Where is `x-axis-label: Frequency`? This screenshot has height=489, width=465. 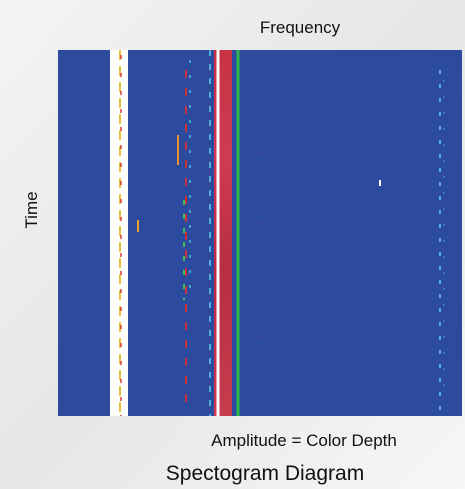
x-axis-label: Frequency is located at coordinates (300, 27).